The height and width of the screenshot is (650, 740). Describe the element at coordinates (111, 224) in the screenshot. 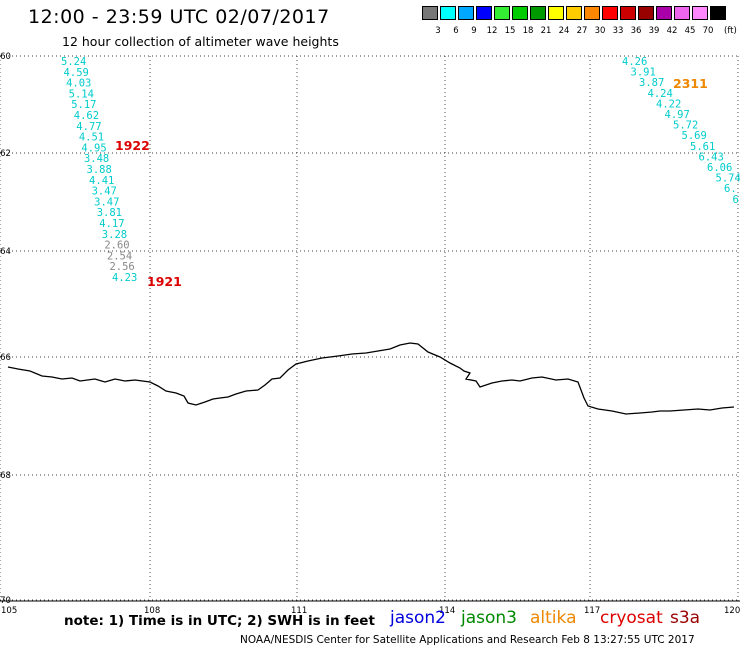

I see `wave-height-value: 4.17` at that location.